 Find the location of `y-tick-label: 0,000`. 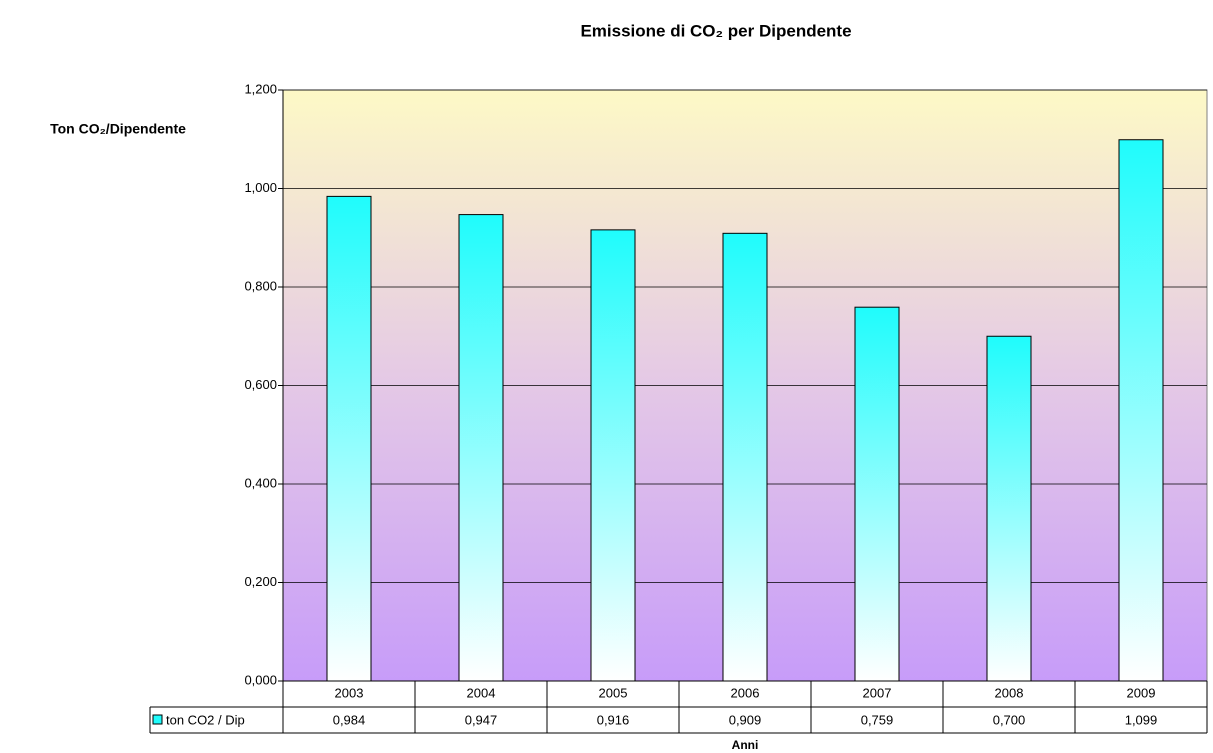

y-tick-label: 0,000 is located at coordinates (260, 679).